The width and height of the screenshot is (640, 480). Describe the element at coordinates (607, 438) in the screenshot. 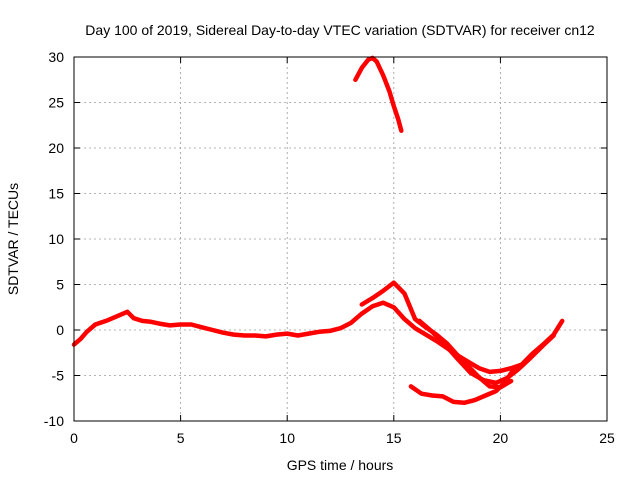

I see `x-tick-label: 25` at that location.